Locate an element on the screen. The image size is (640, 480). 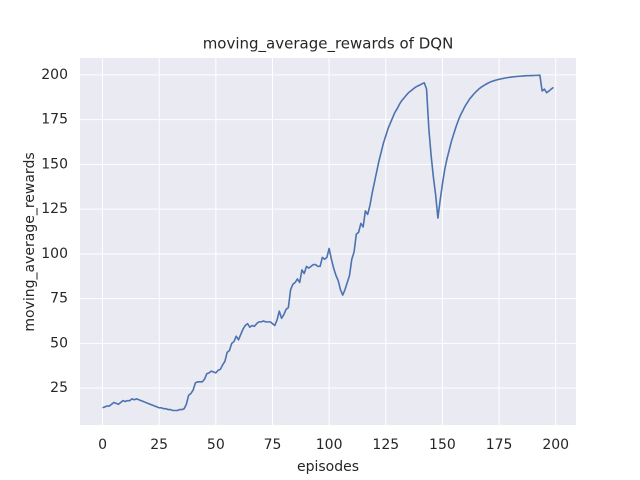
y-tick-label: 75 is located at coordinates (59, 299).